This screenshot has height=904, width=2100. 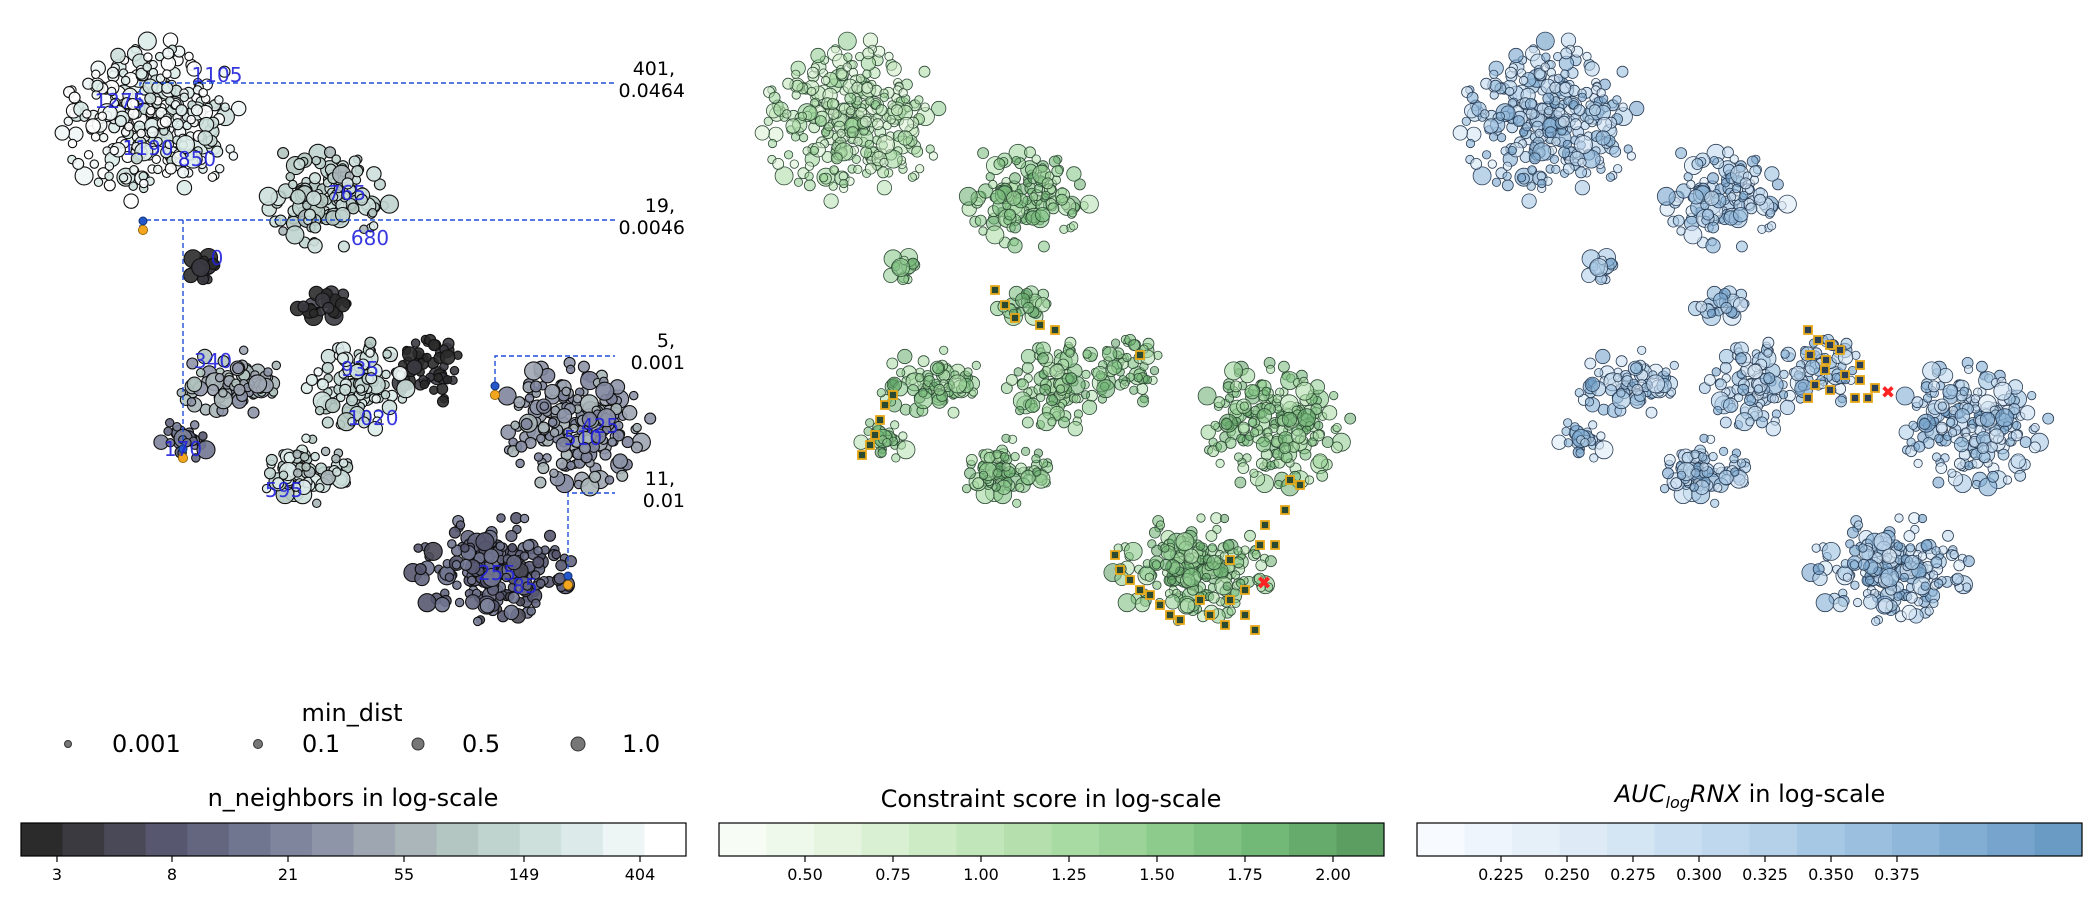 I want to click on colorbar-tick-label: 404, so click(x=640, y=874).